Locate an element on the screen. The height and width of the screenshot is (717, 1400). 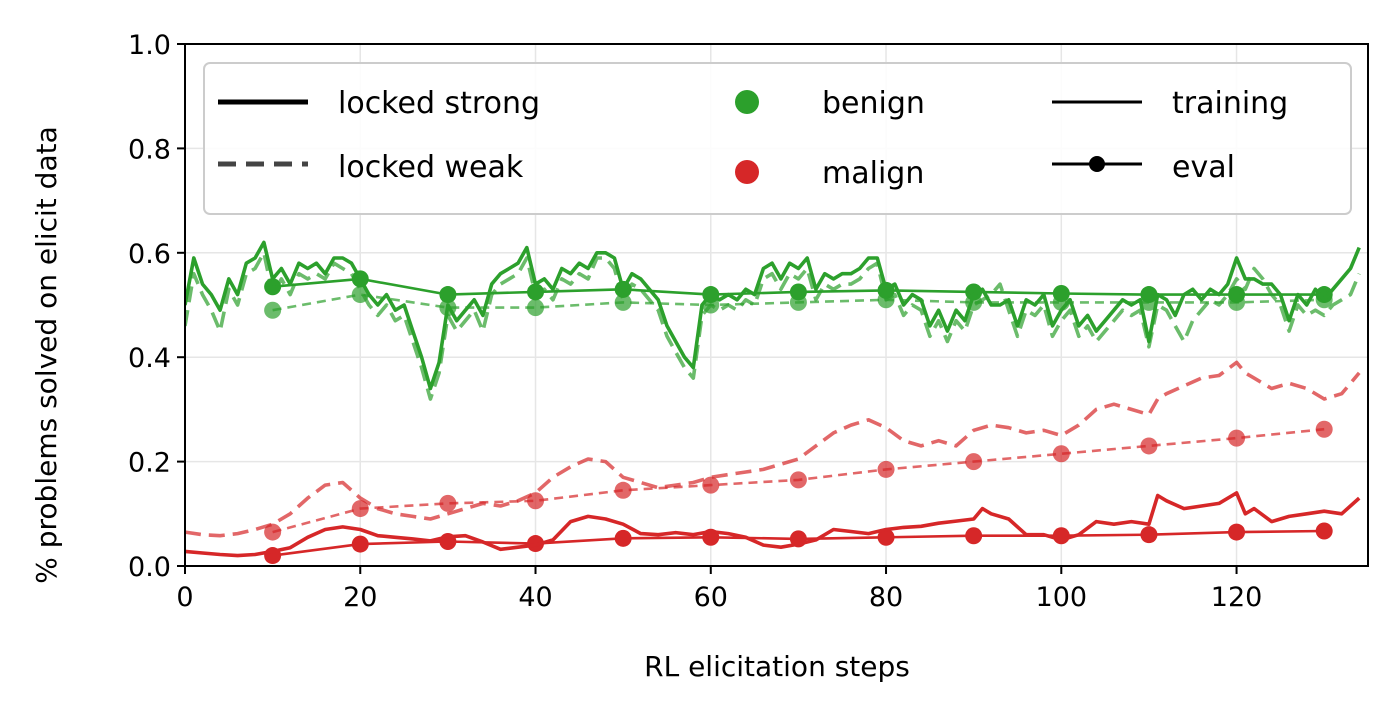
y-tick-label: 1.0 is located at coordinates (149, 45).